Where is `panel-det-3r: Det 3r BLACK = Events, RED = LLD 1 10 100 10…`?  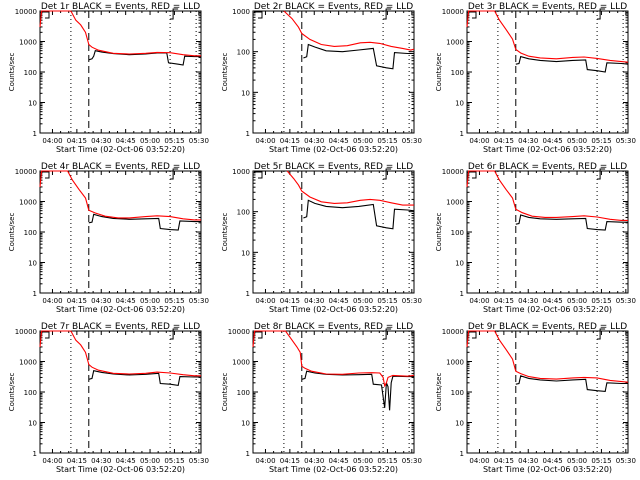
panel-det-3r: Det 3r BLACK = Events, RED = LLD 1 10 100 10… is located at coordinates (535, 78).